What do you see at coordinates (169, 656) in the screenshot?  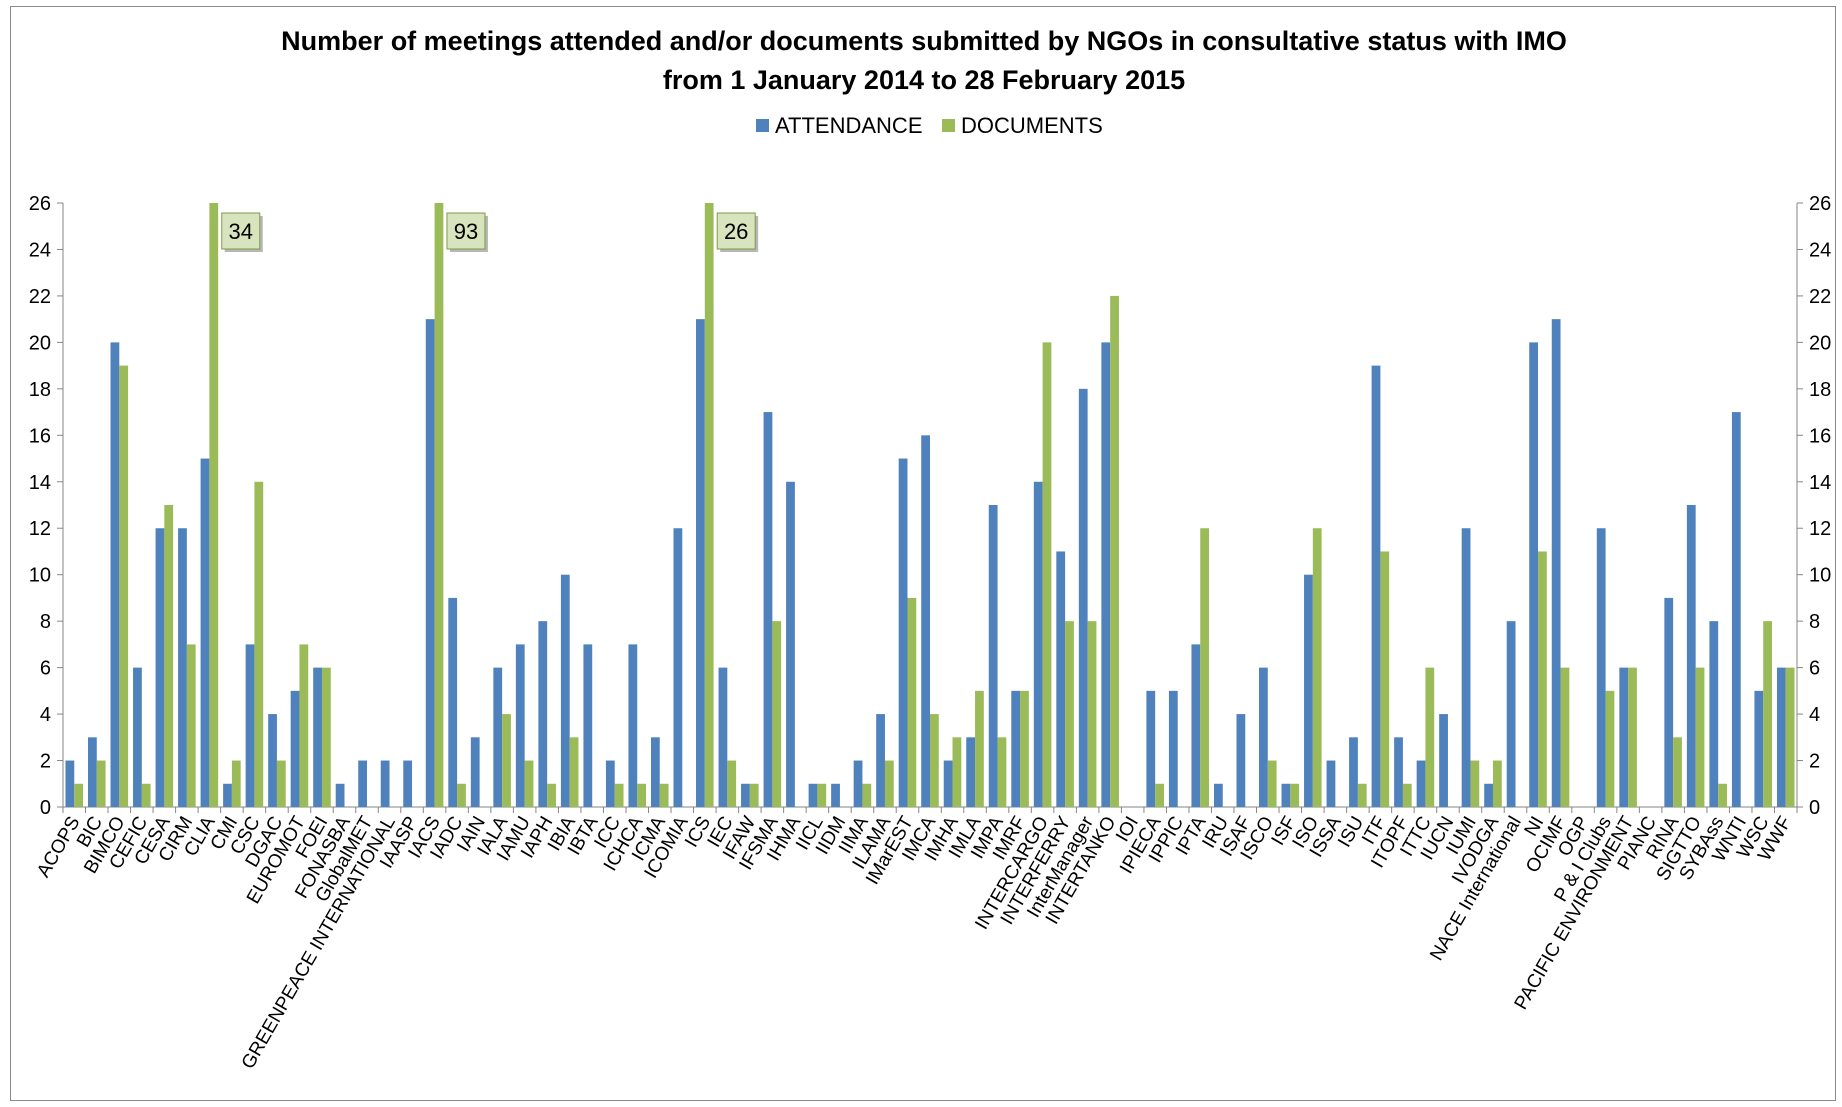 I see `bar-documents-cesa` at bounding box center [169, 656].